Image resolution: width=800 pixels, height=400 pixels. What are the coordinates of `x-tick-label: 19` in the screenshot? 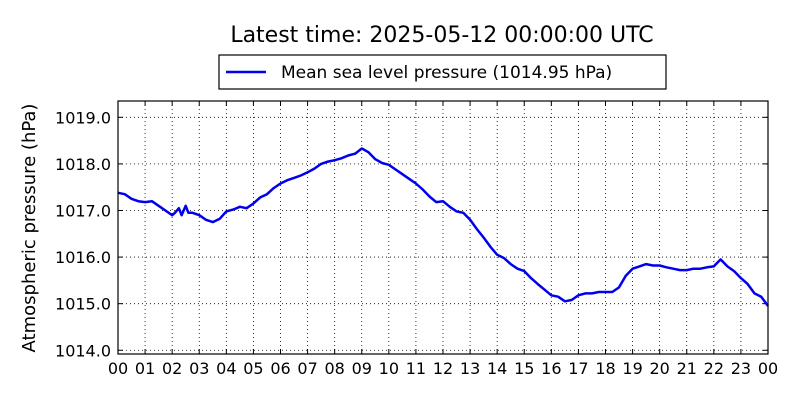 It's located at (632, 368).